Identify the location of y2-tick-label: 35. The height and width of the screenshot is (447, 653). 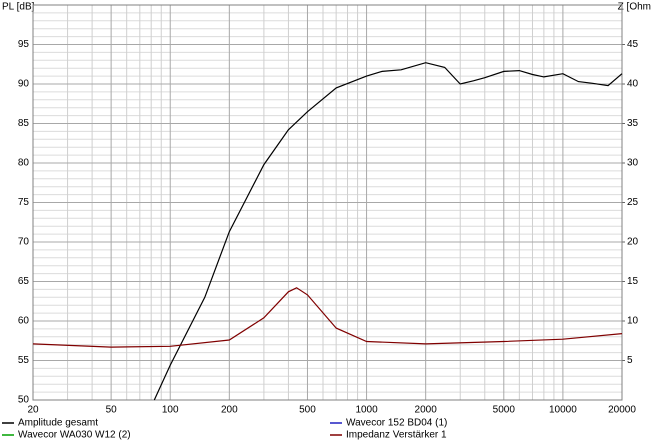
(633, 123).